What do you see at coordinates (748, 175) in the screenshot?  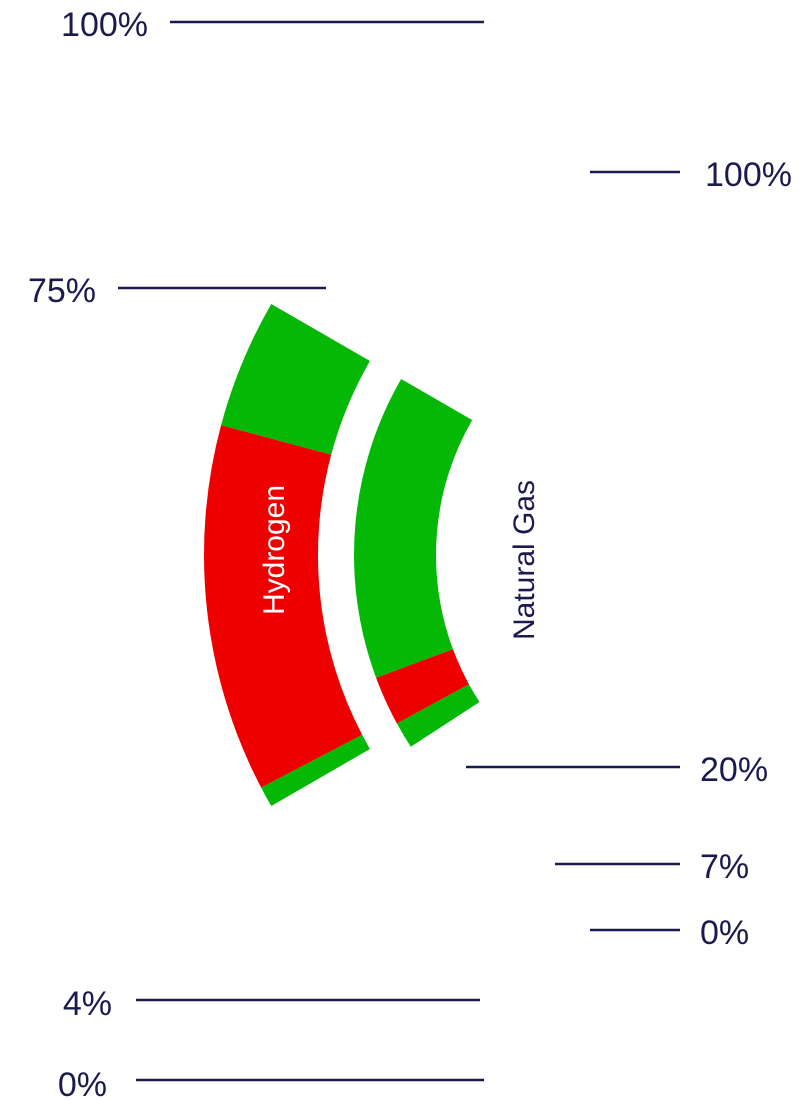 I see `gas-tick-label-100: 100%` at bounding box center [748, 175].